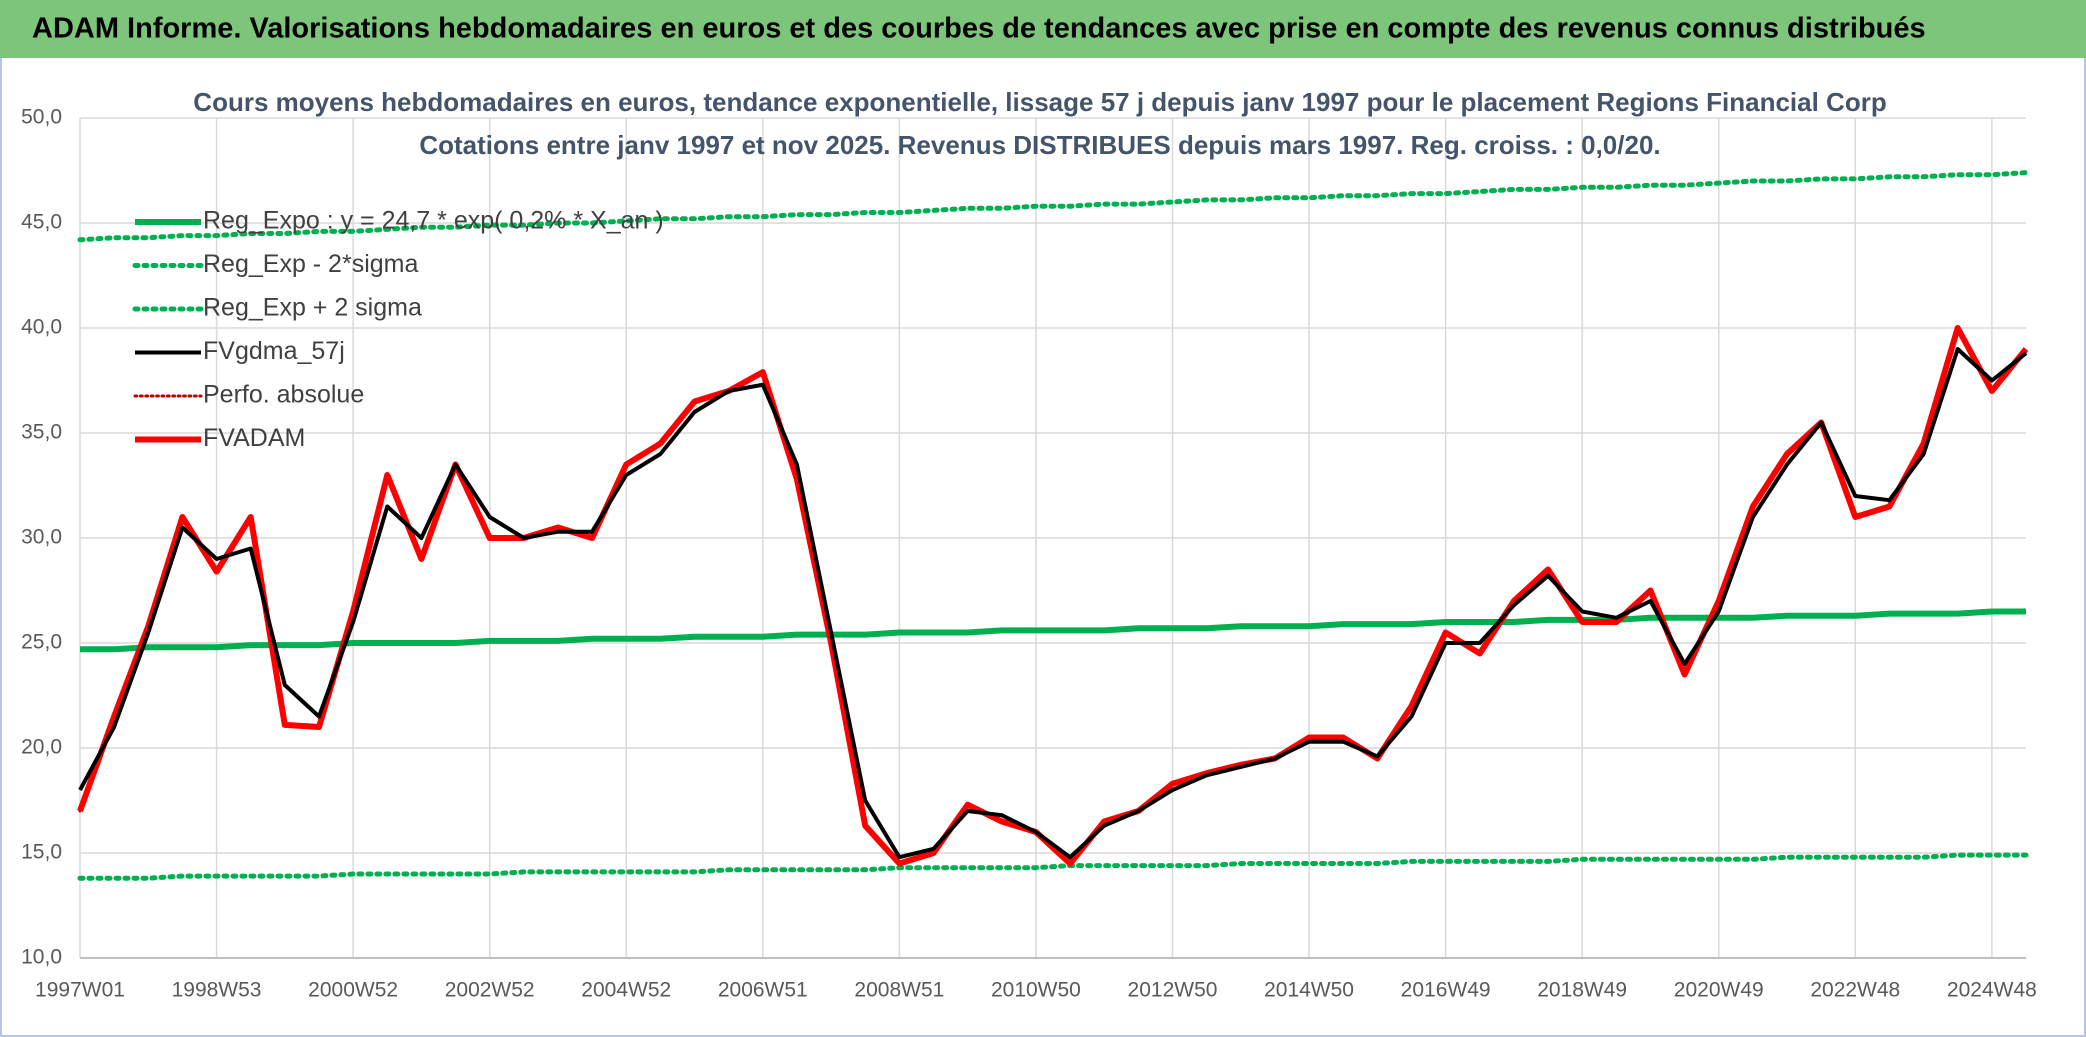 The width and height of the screenshot is (2086, 1037). Describe the element at coordinates (41, 957) in the screenshot. I see `y-tick-label: 10,0` at that location.